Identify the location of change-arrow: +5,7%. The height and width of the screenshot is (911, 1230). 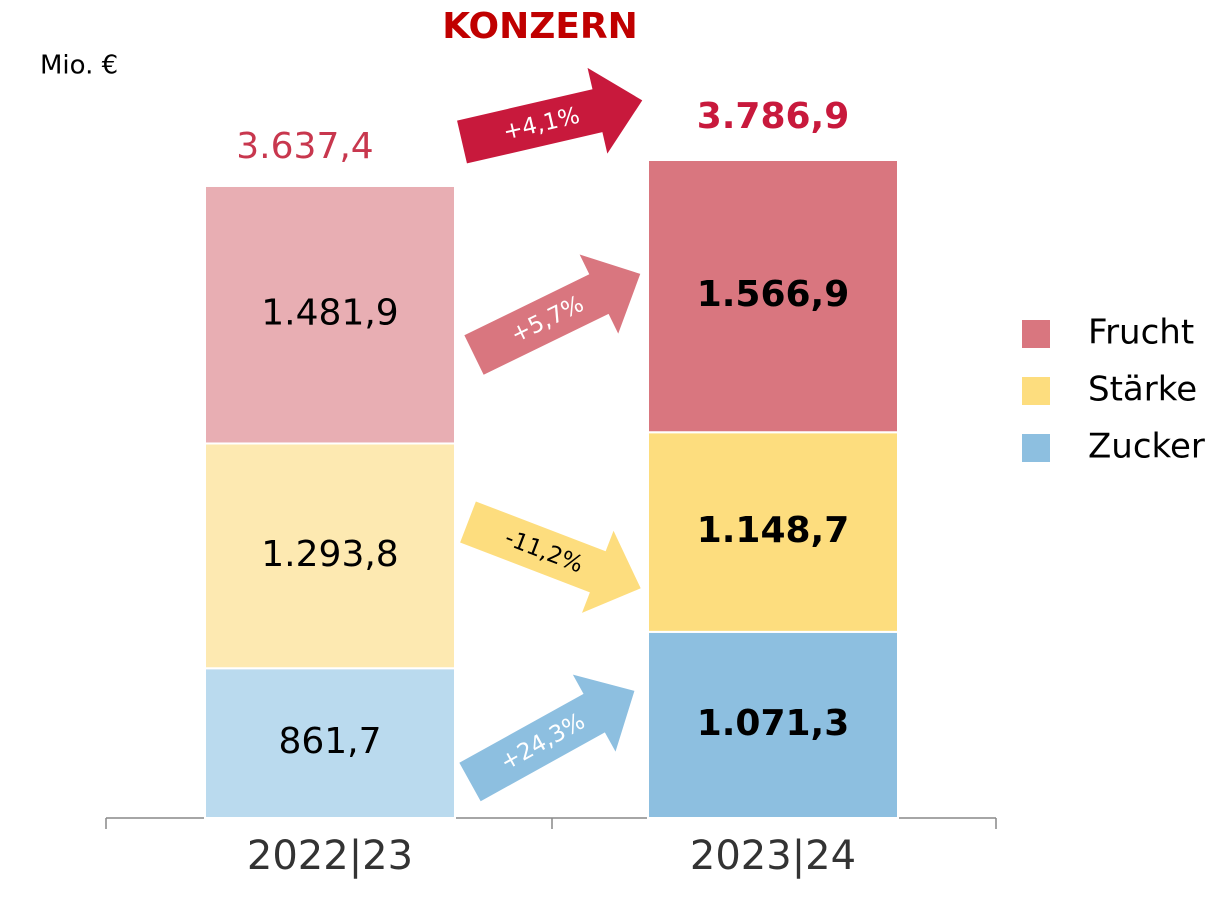
(552, 314).